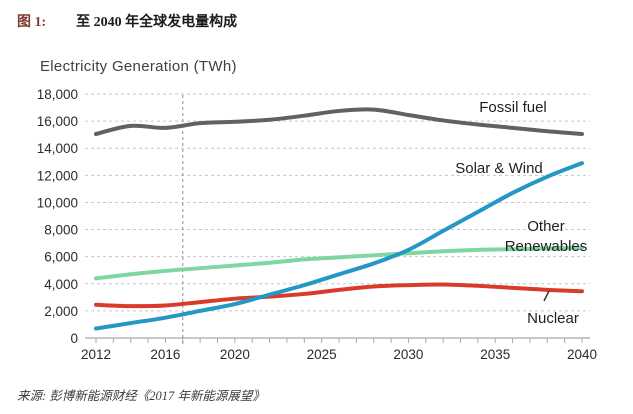 Image resolution: width=633 pixels, height=414 pixels. Describe the element at coordinates (337, 340) in the screenshot. I see `x-axis` at that location.